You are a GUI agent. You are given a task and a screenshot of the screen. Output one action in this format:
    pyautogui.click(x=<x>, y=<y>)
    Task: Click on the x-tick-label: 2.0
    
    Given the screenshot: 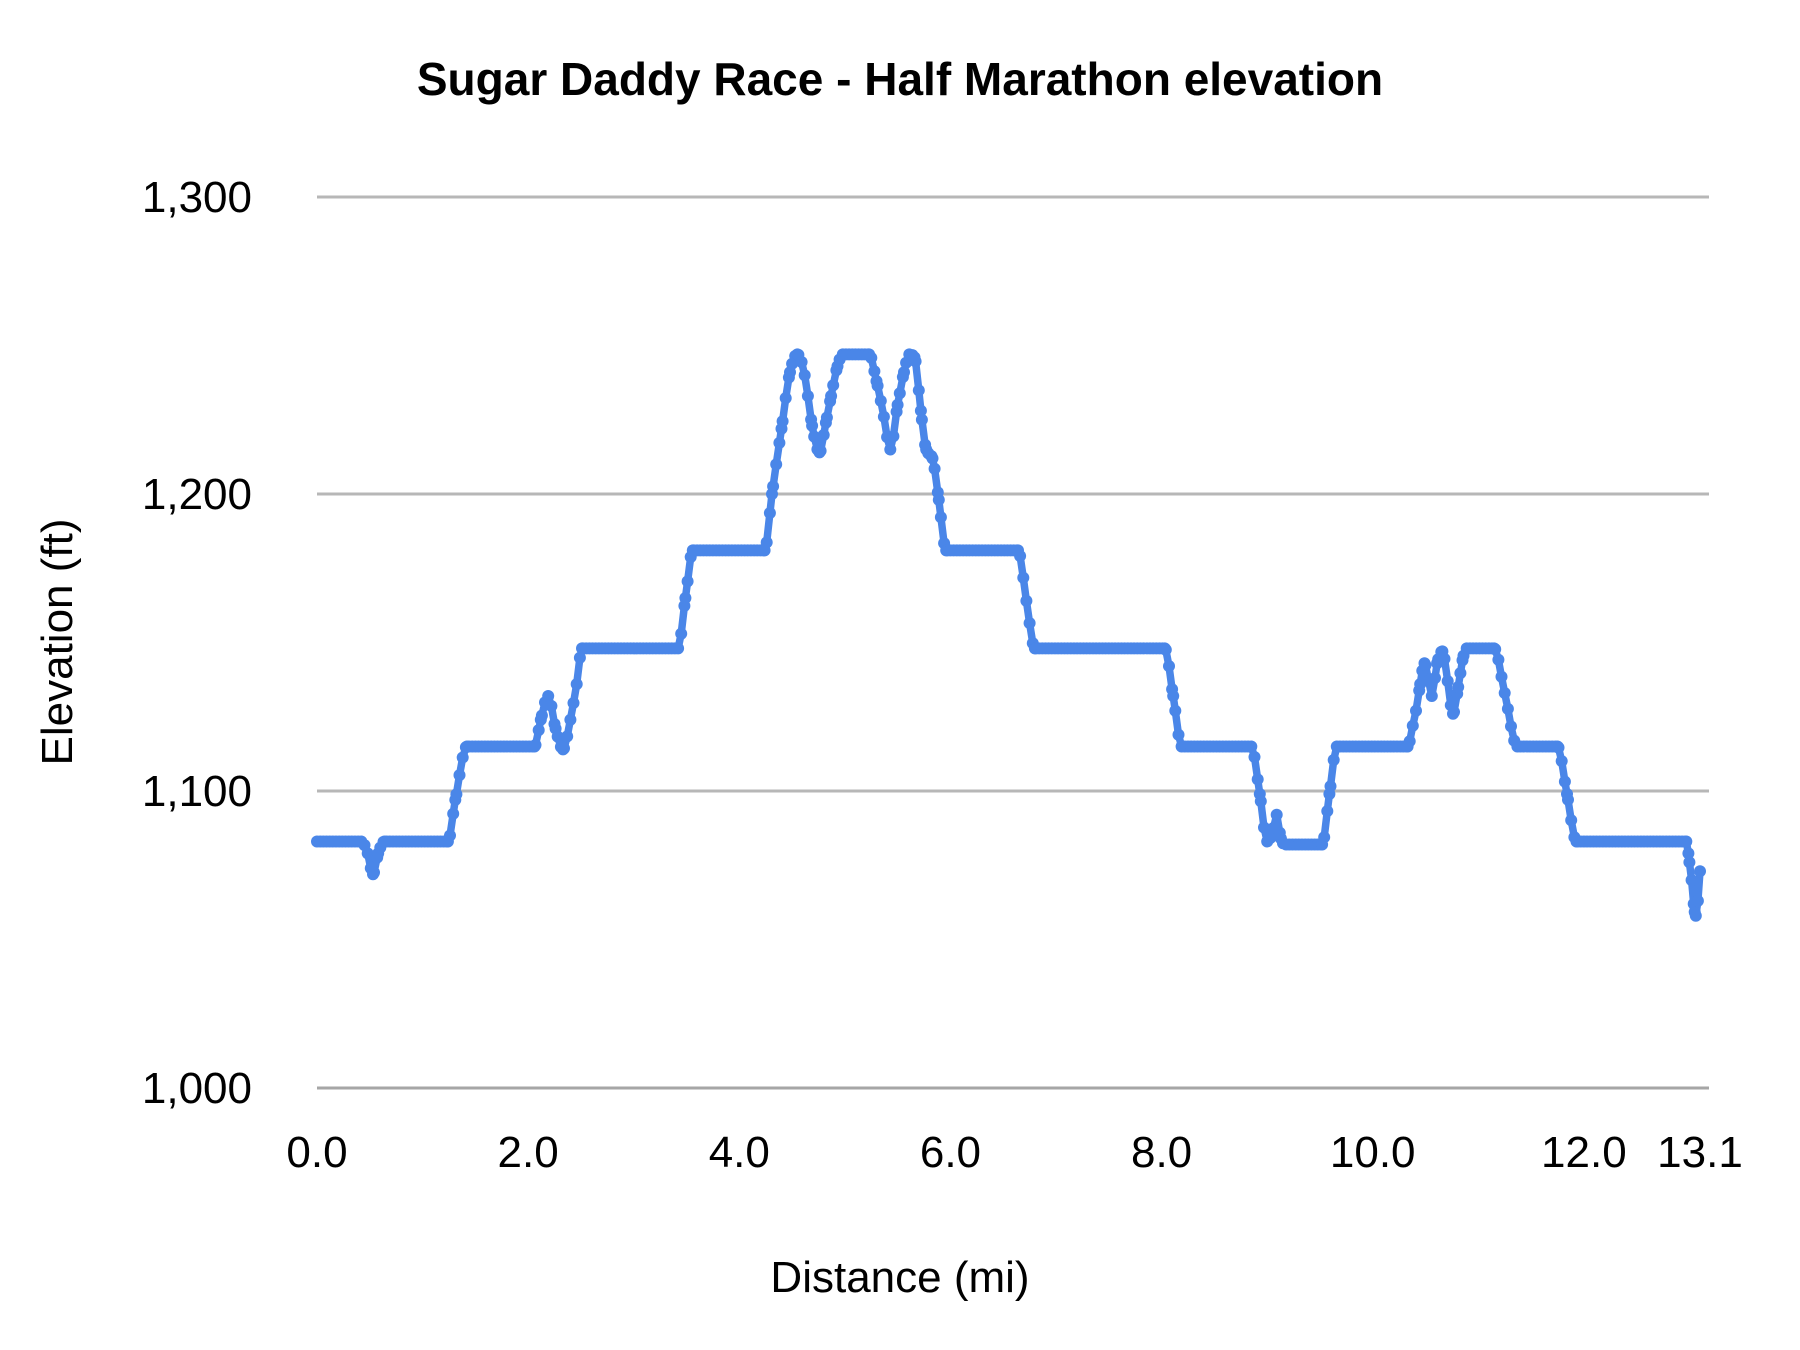 What is the action you would take?
    pyautogui.click(x=528, y=1152)
    